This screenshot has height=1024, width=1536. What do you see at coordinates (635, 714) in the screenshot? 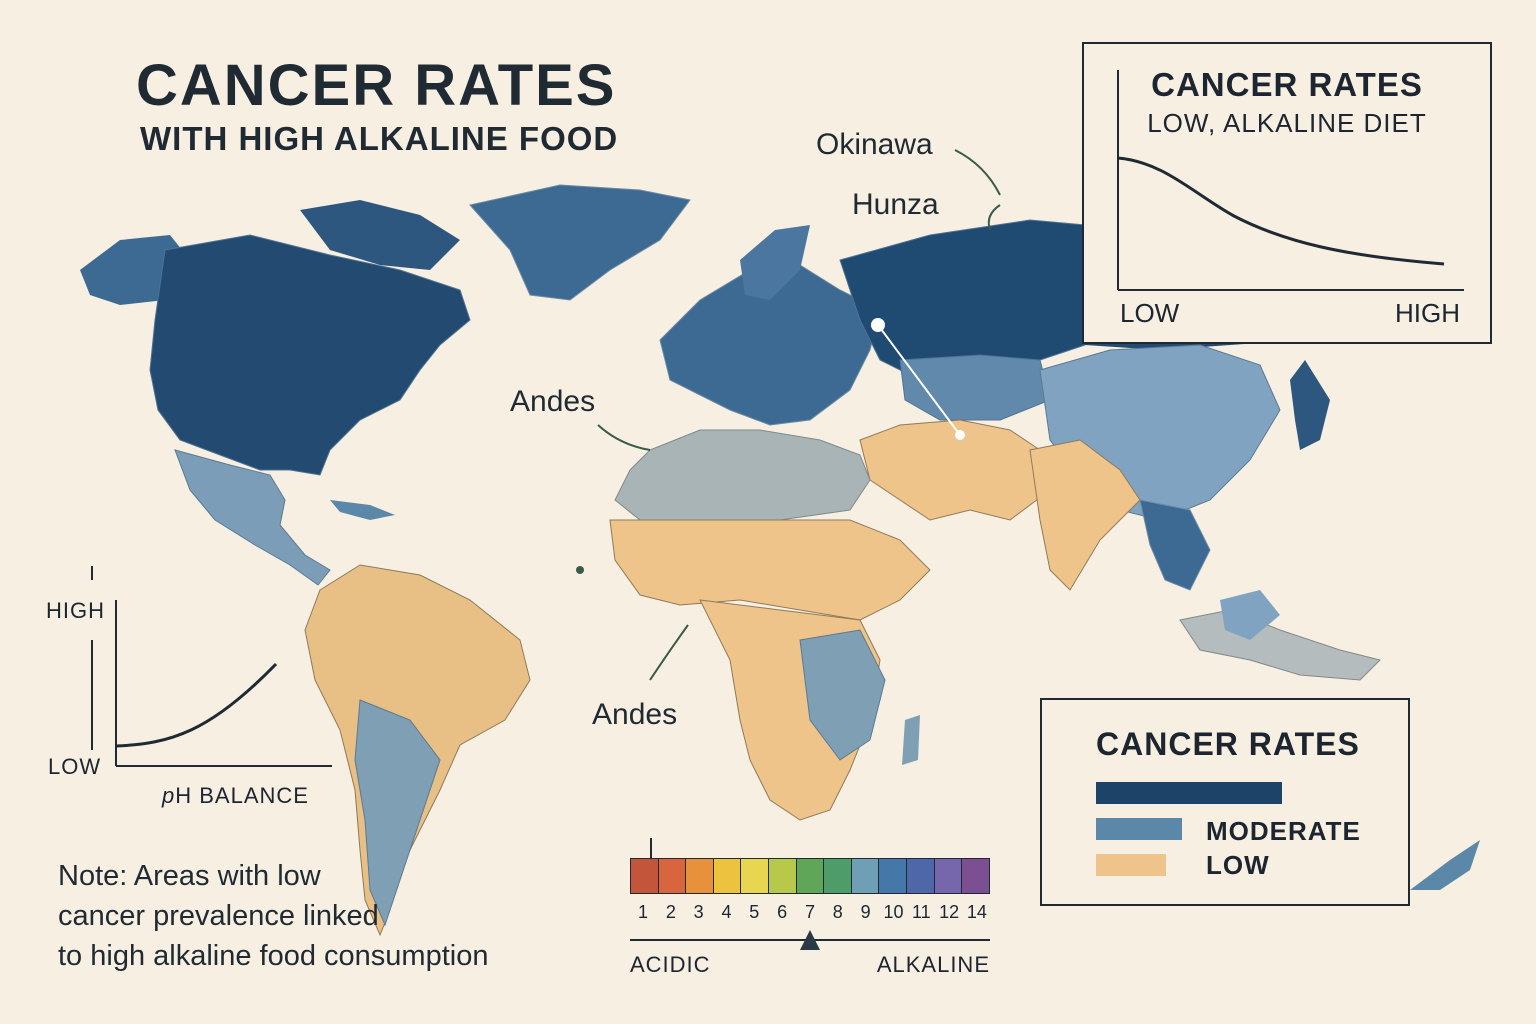
I see `label-andes-south: Andes` at bounding box center [635, 714].